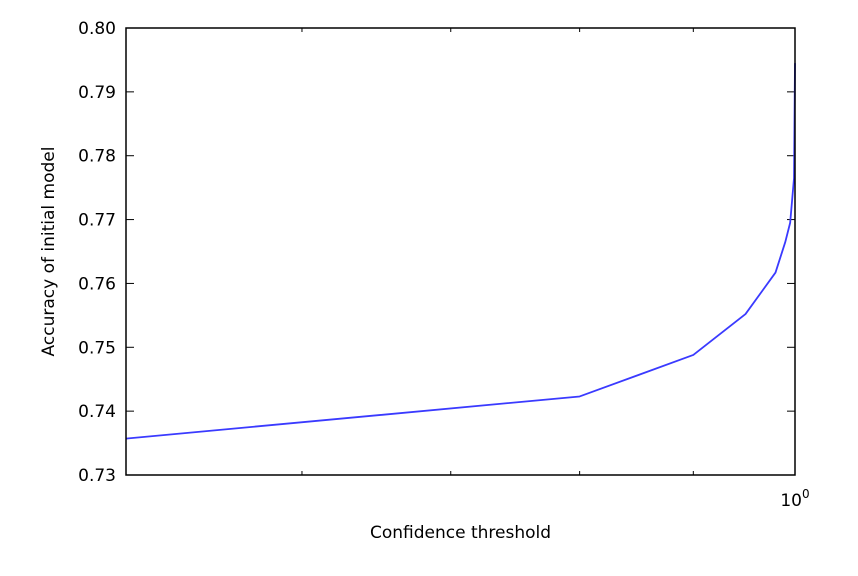 The width and height of the screenshot is (858, 576). What do you see at coordinates (97, 157) in the screenshot?
I see `y-tick-label: 0.78` at bounding box center [97, 157].